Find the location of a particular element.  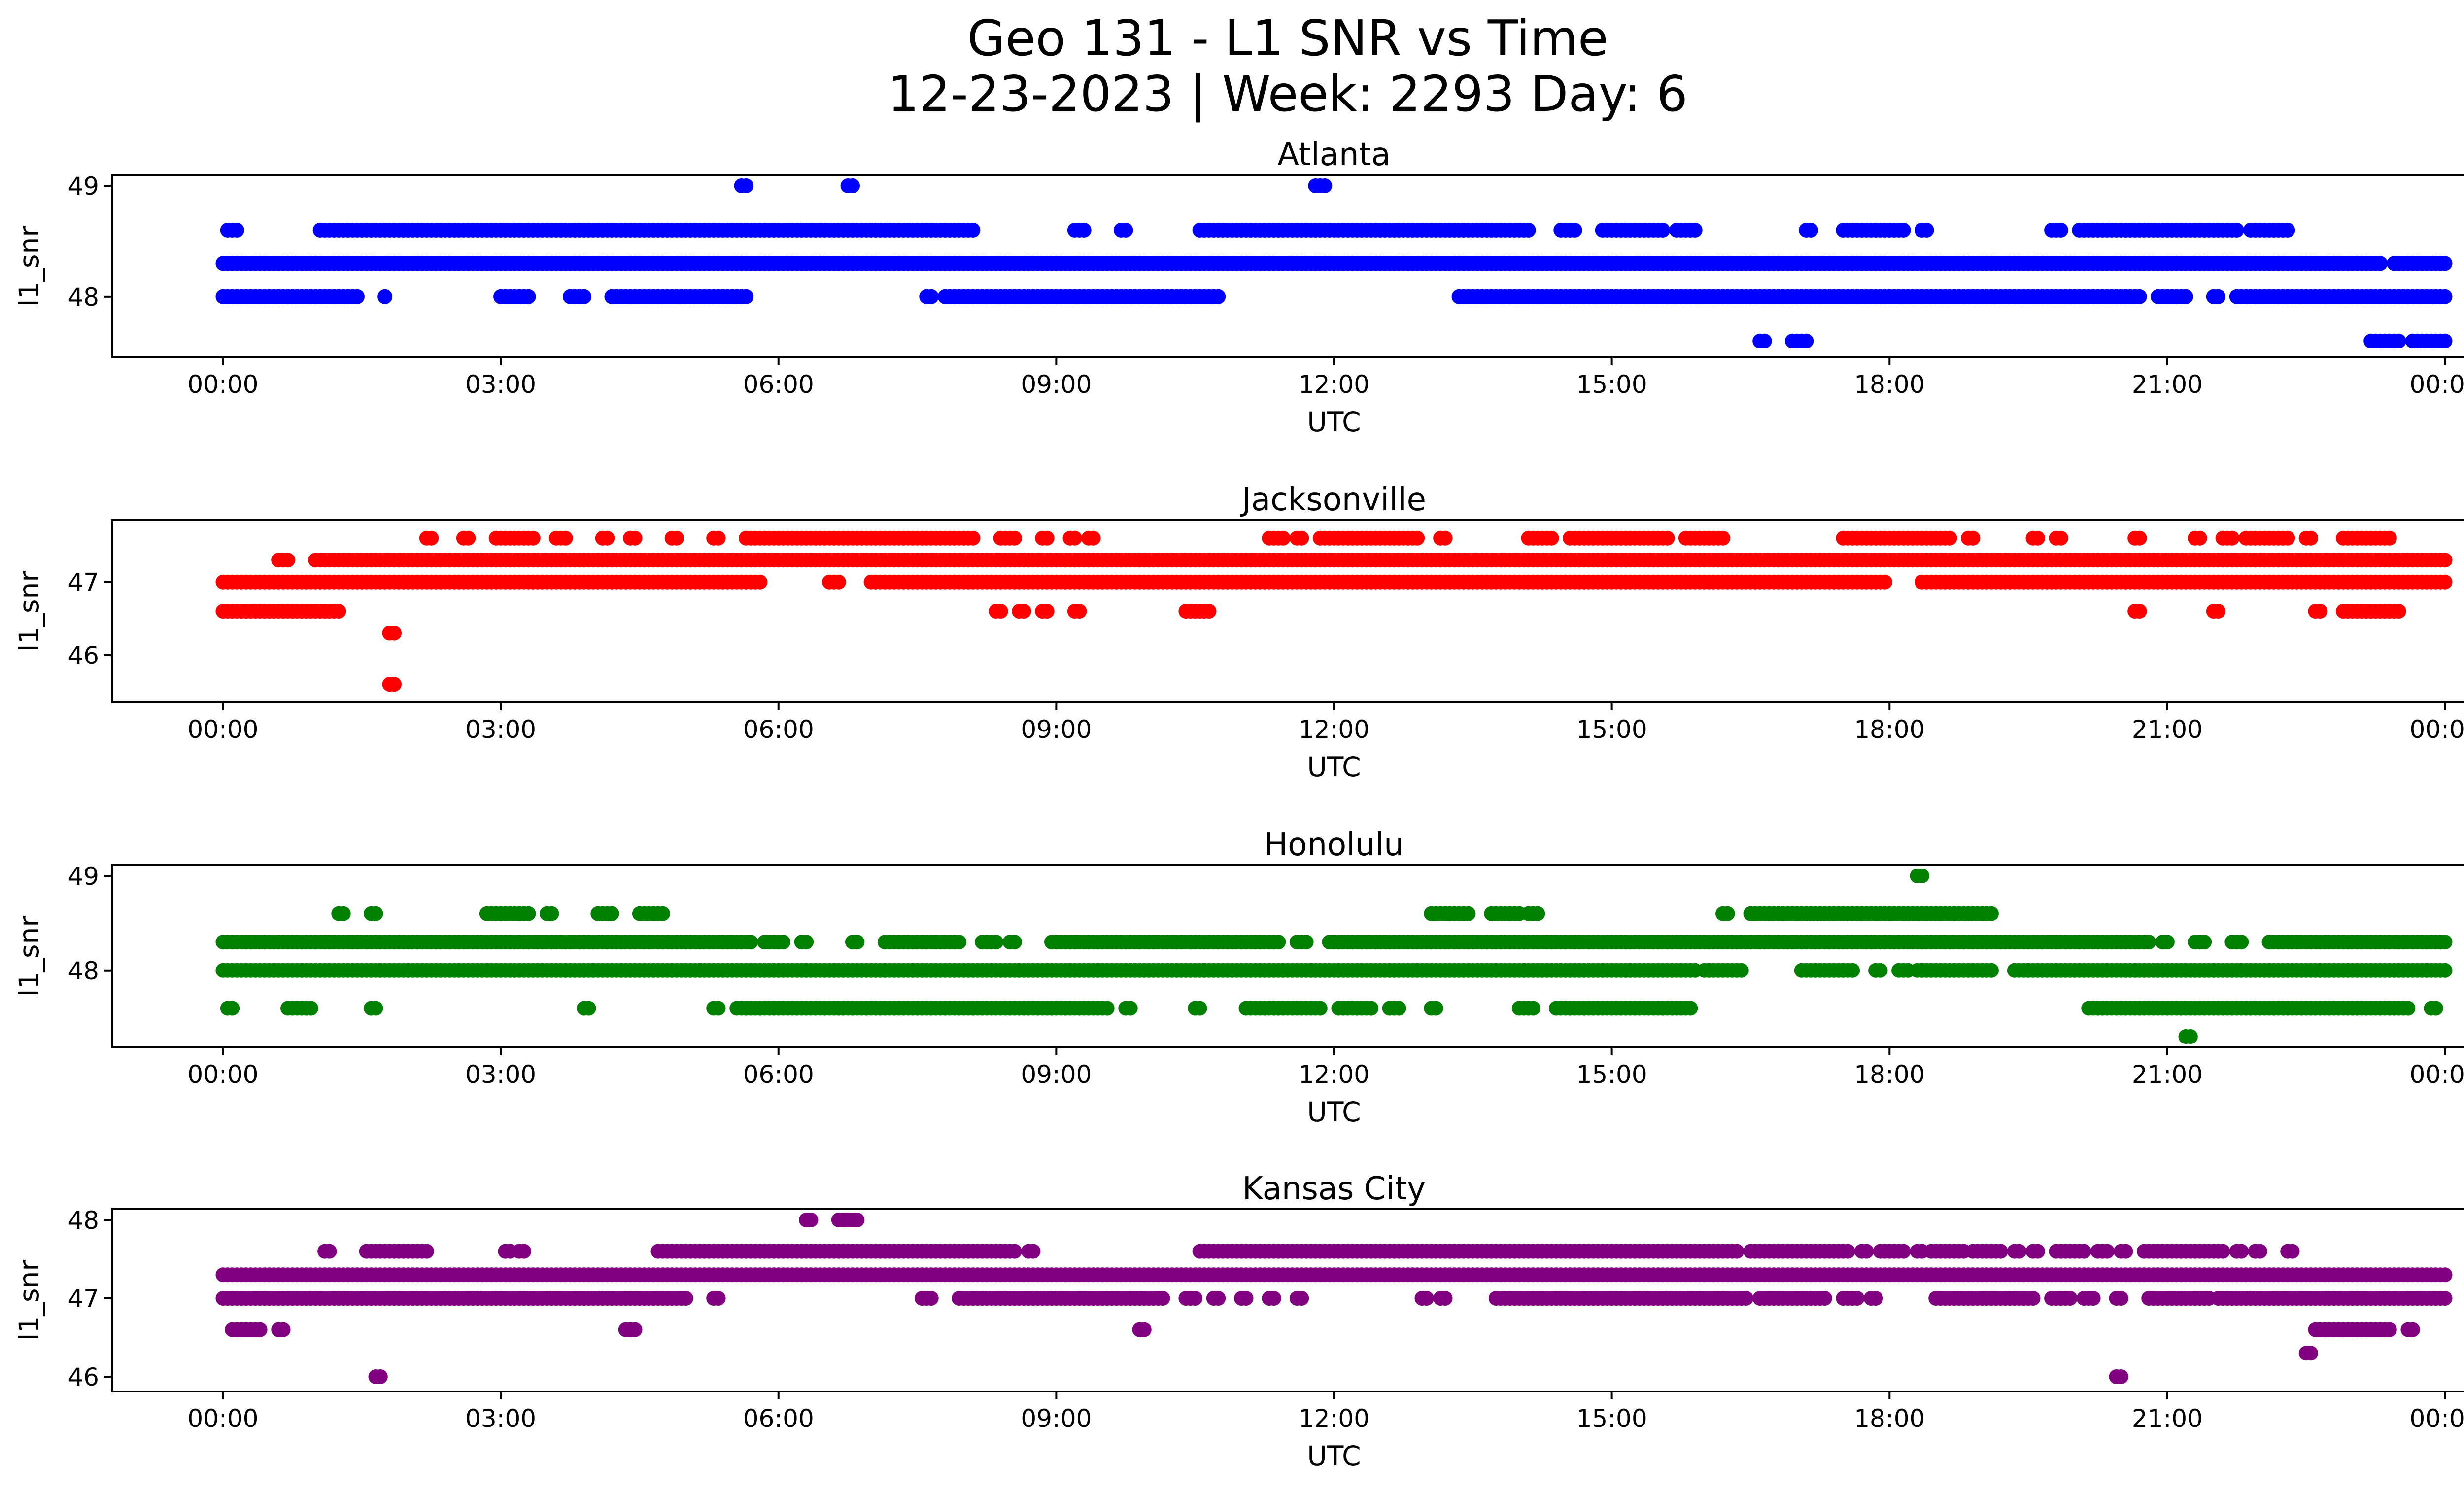

y-tick-label: 47 is located at coordinates (83, 582).